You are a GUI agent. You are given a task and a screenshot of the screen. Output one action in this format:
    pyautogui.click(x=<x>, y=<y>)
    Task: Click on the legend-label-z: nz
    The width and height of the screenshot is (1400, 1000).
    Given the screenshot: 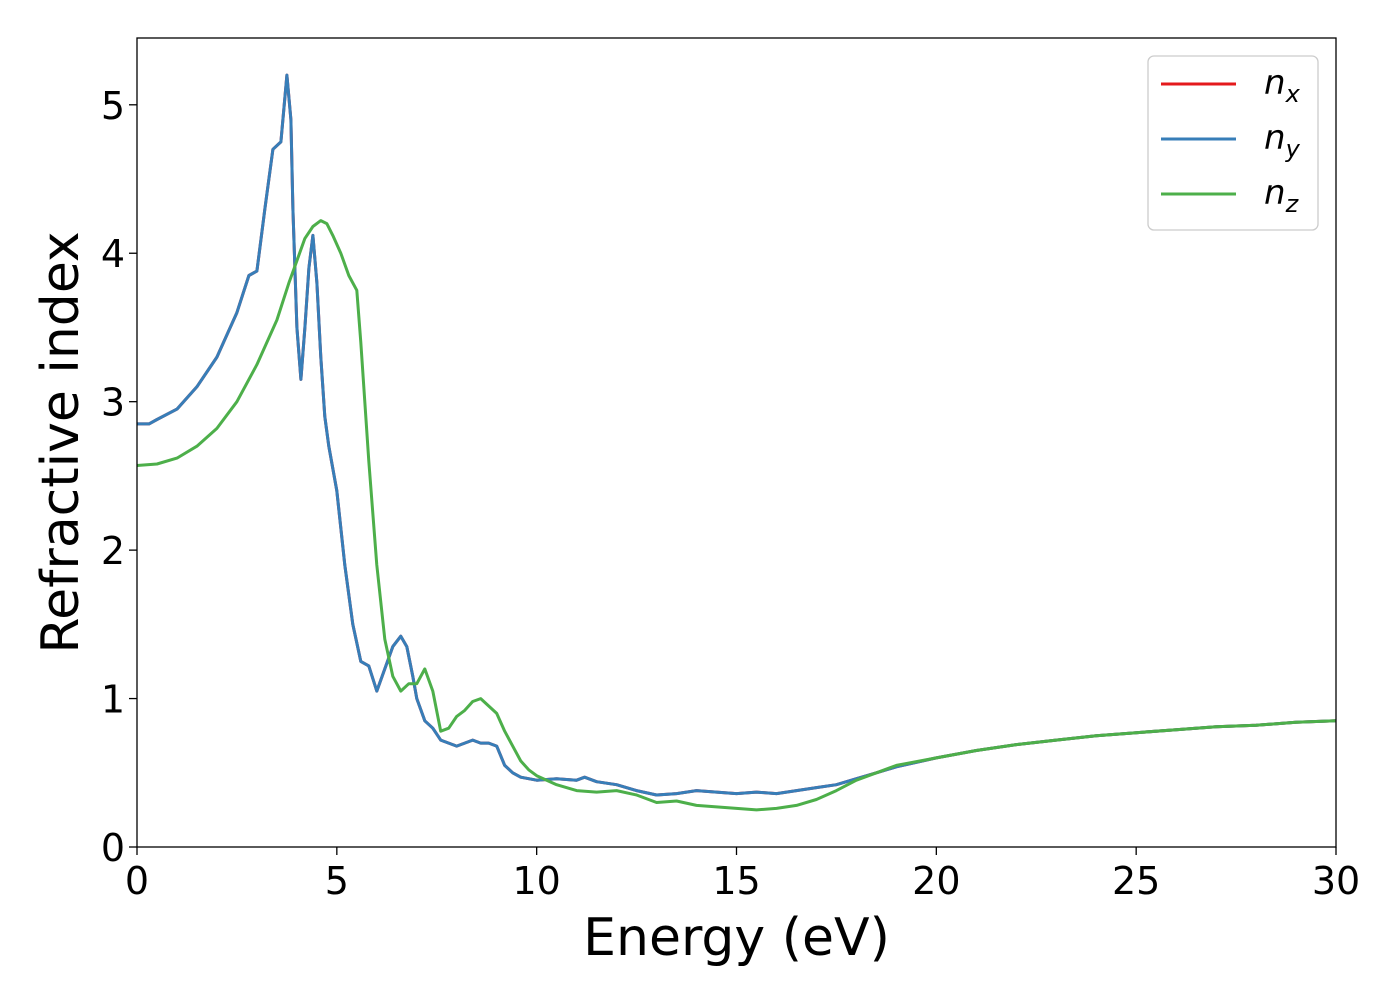 What is the action you would take?
    pyautogui.click(x=1282, y=195)
    